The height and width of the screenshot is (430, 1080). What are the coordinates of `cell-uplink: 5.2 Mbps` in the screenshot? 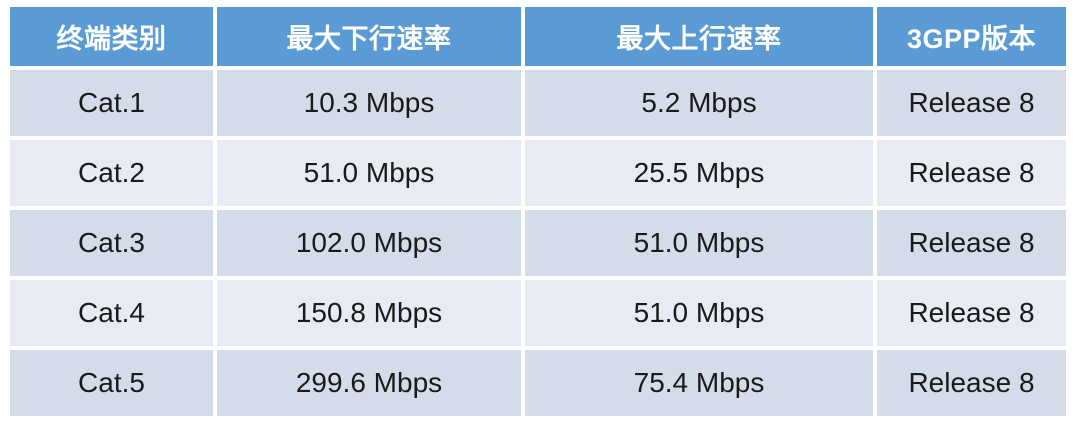 It's located at (699, 103).